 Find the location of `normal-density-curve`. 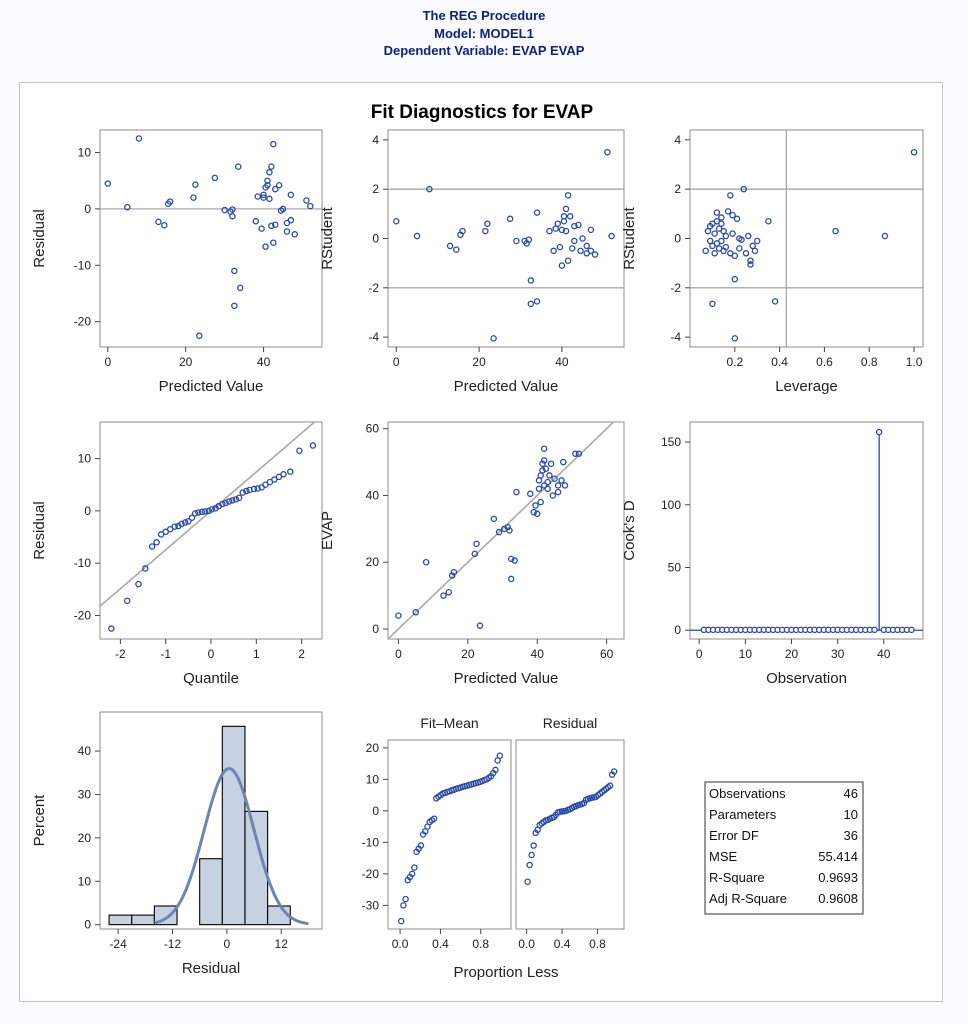

normal-density-curve is located at coordinates (231, 846).